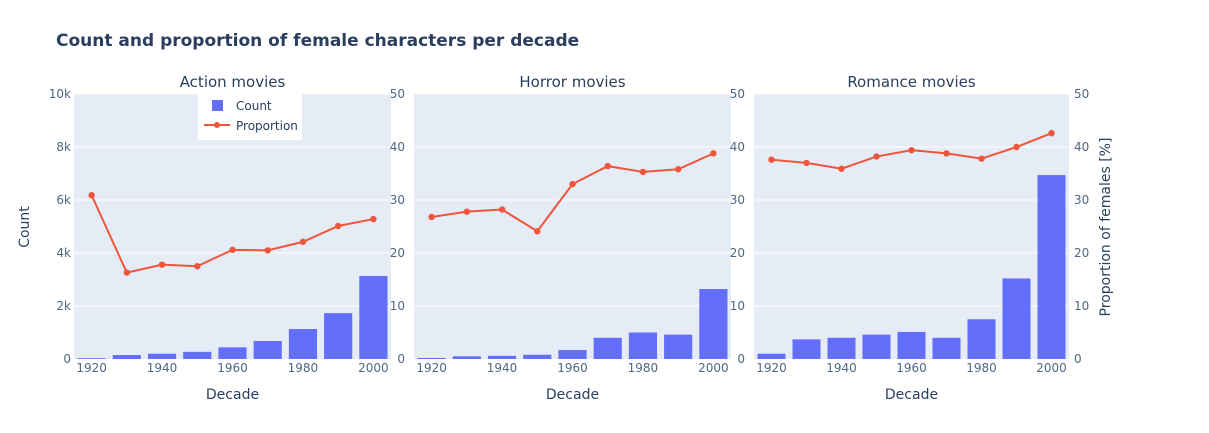 This screenshot has height=433, width=1209. What do you see at coordinates (572, 395) in the screenshot?
I see `x-axis-title-1: Decade` at bounding box center [572, 395].